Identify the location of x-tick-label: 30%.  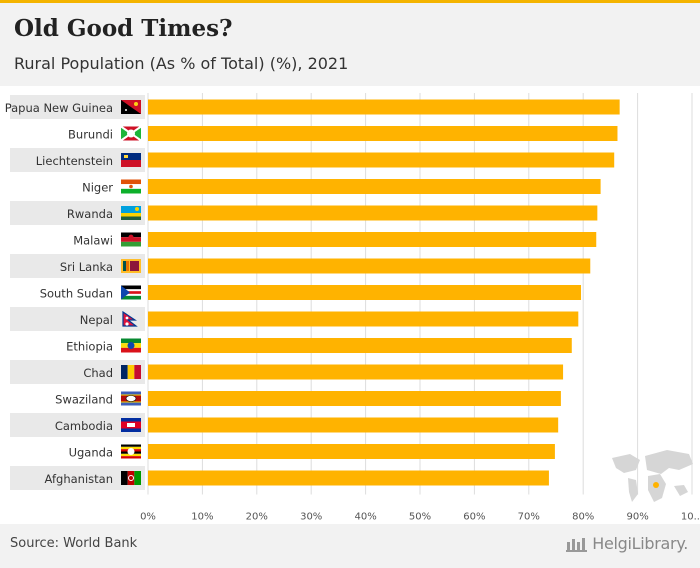
(311, 517).